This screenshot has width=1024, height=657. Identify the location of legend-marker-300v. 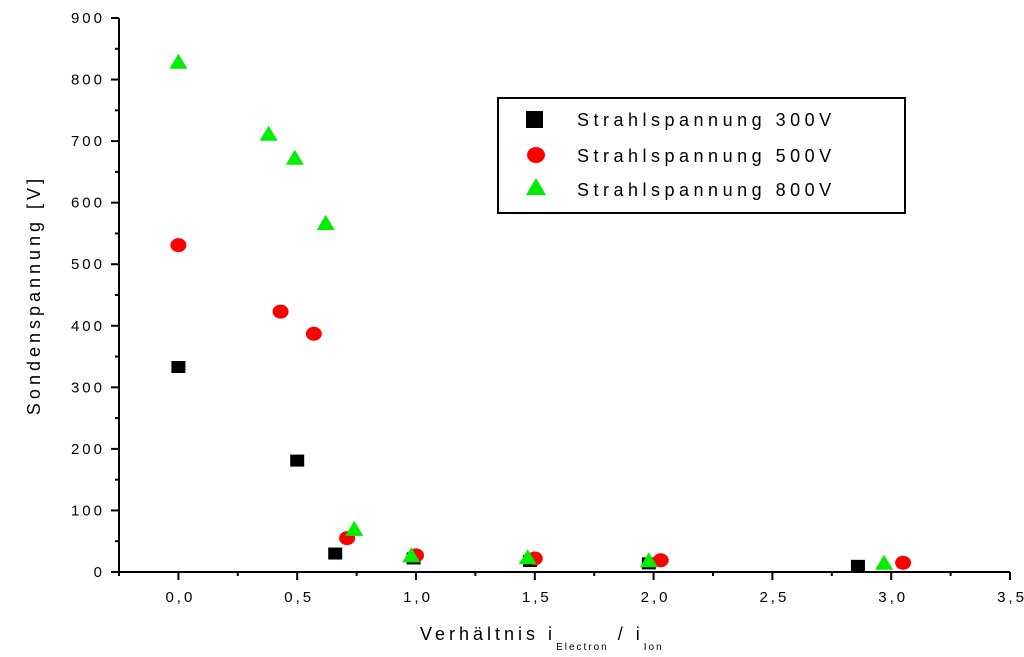
(534, 119).